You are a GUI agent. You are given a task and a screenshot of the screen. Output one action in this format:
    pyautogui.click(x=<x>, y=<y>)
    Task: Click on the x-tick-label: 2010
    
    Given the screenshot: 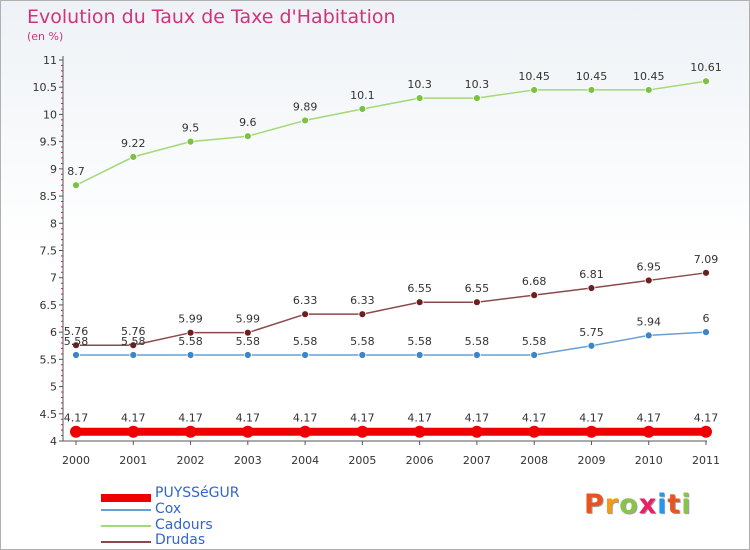 What is the action you would take?
    pyautogui.click(x=649, y=460)
    